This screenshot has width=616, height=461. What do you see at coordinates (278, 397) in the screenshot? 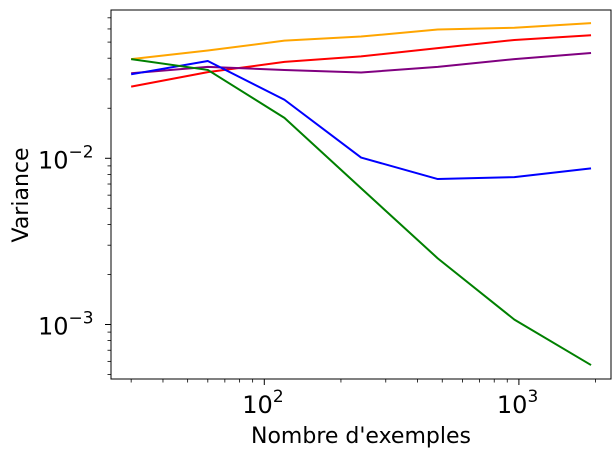
I see `x-tick-exponent: 2` at bounding box center [278, 397].